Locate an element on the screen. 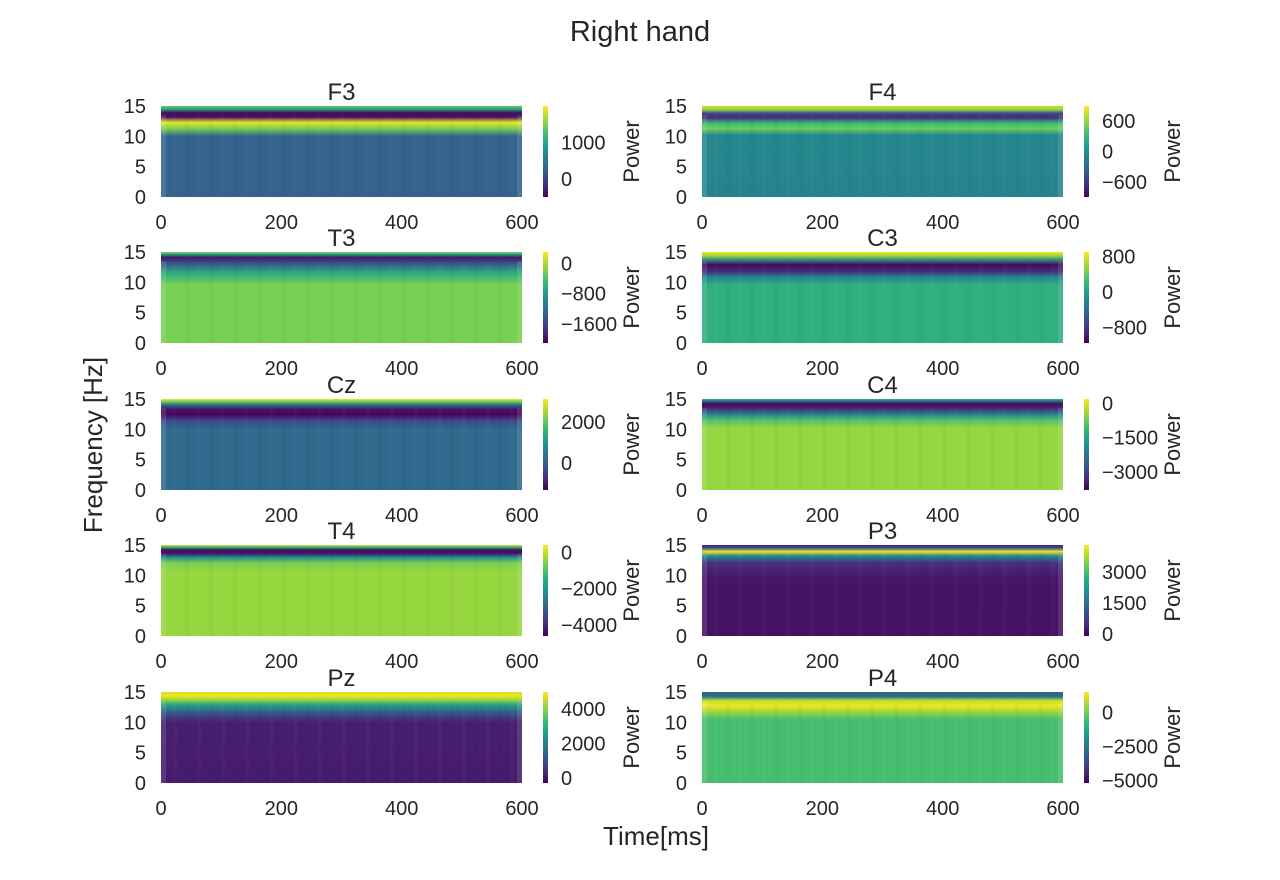 The width and height of the screenshot is (1280, 880). heatmap-Pz is located at coordinates (341, 737).